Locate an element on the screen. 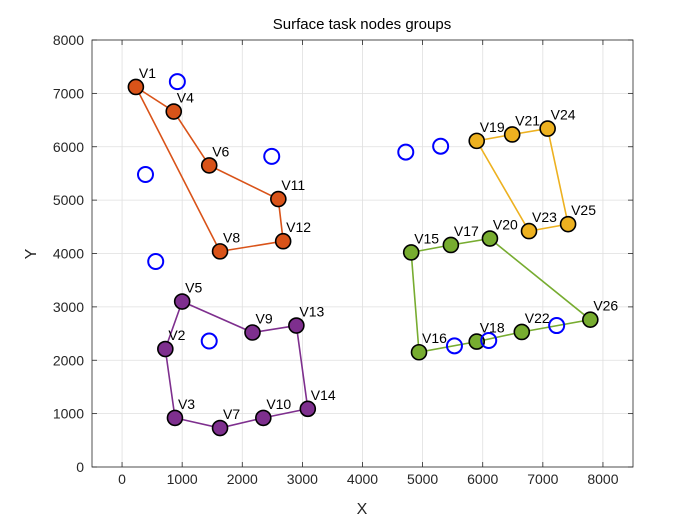  y-axis-label: Y is located at coordinates (31, 253).